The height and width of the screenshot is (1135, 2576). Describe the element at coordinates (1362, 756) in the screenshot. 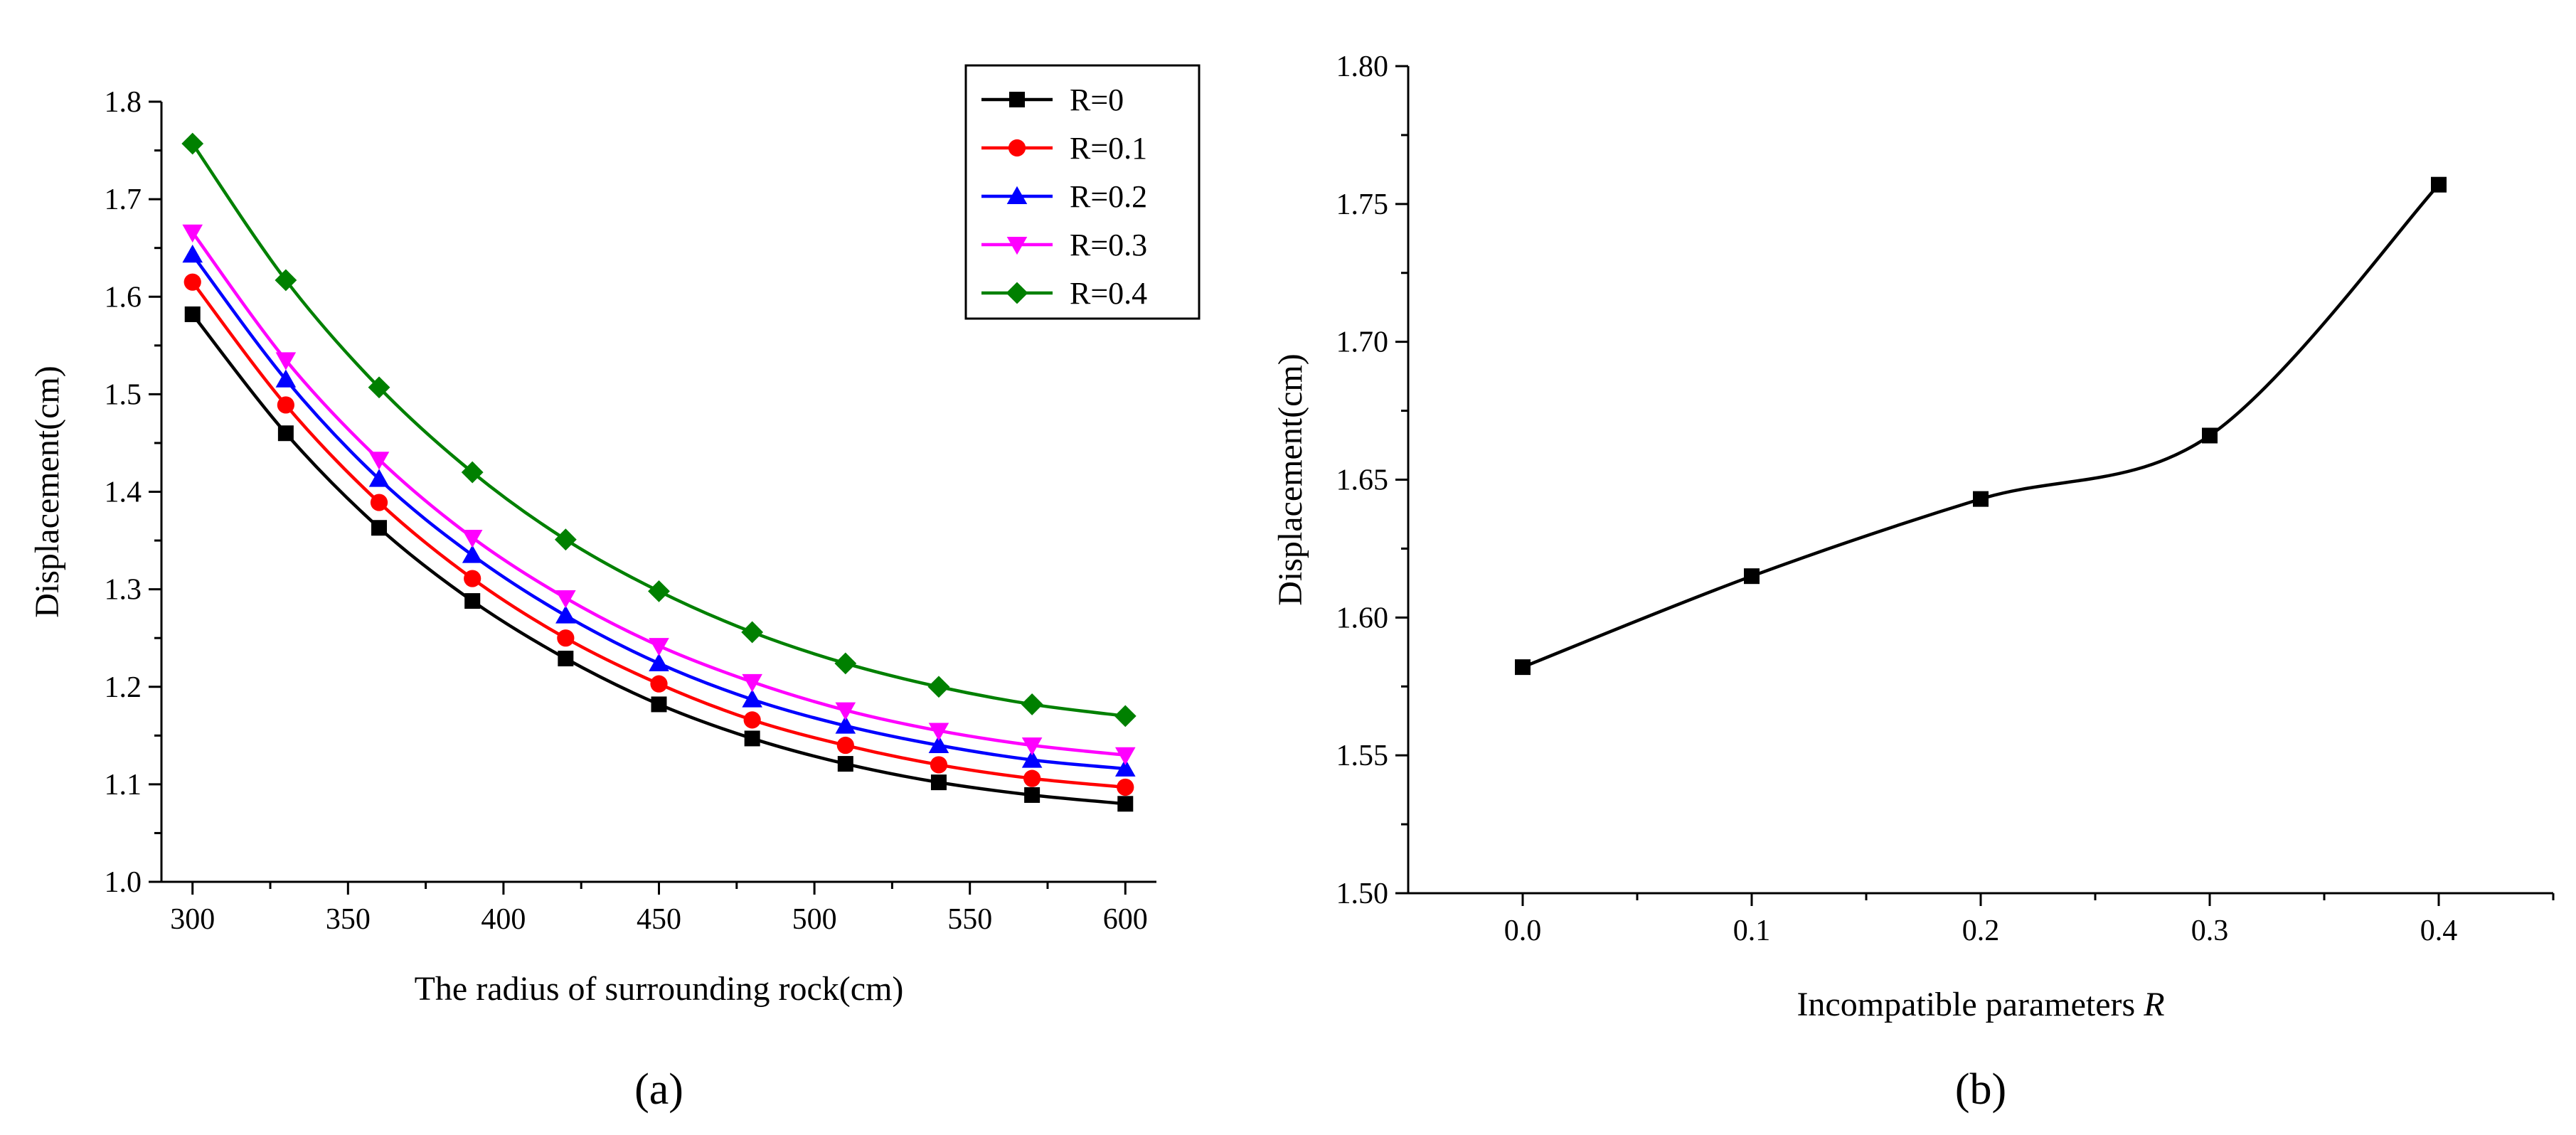

I see `y-tick-label: 1.55` at that location.